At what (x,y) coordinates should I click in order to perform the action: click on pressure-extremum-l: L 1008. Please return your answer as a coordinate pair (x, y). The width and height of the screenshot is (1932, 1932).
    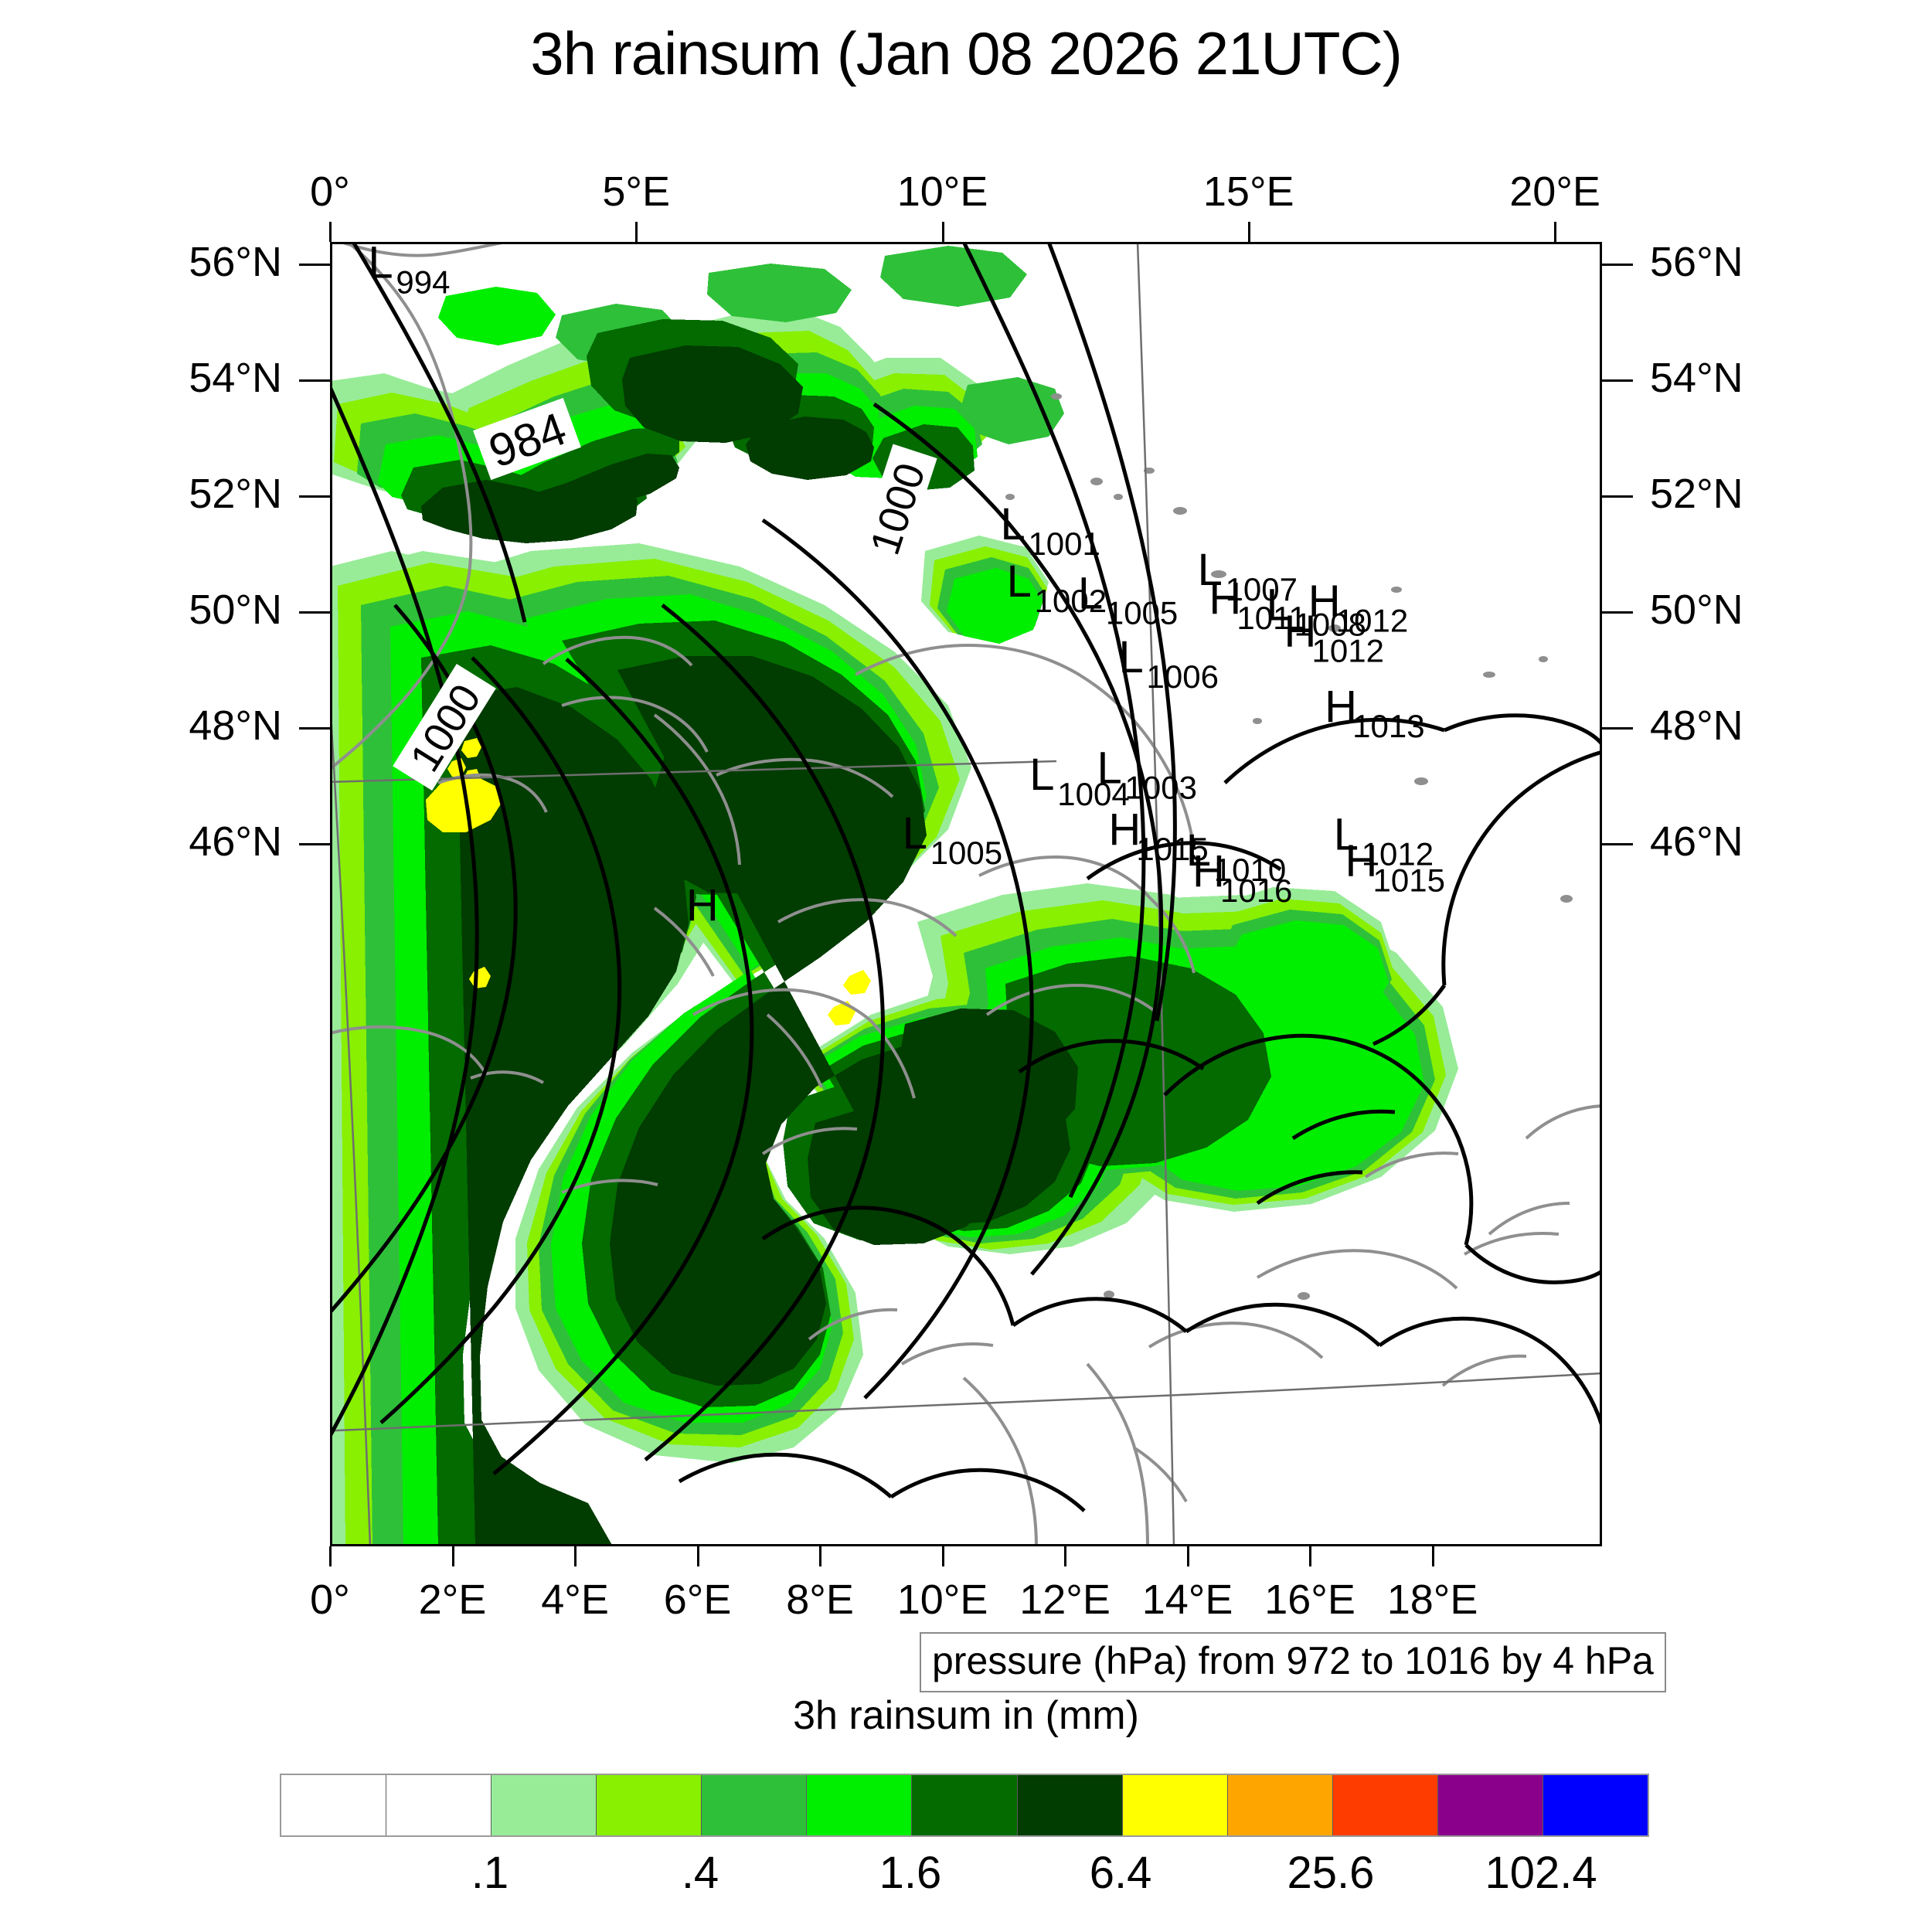
    Looking at the image, I should click on (1316, 611).